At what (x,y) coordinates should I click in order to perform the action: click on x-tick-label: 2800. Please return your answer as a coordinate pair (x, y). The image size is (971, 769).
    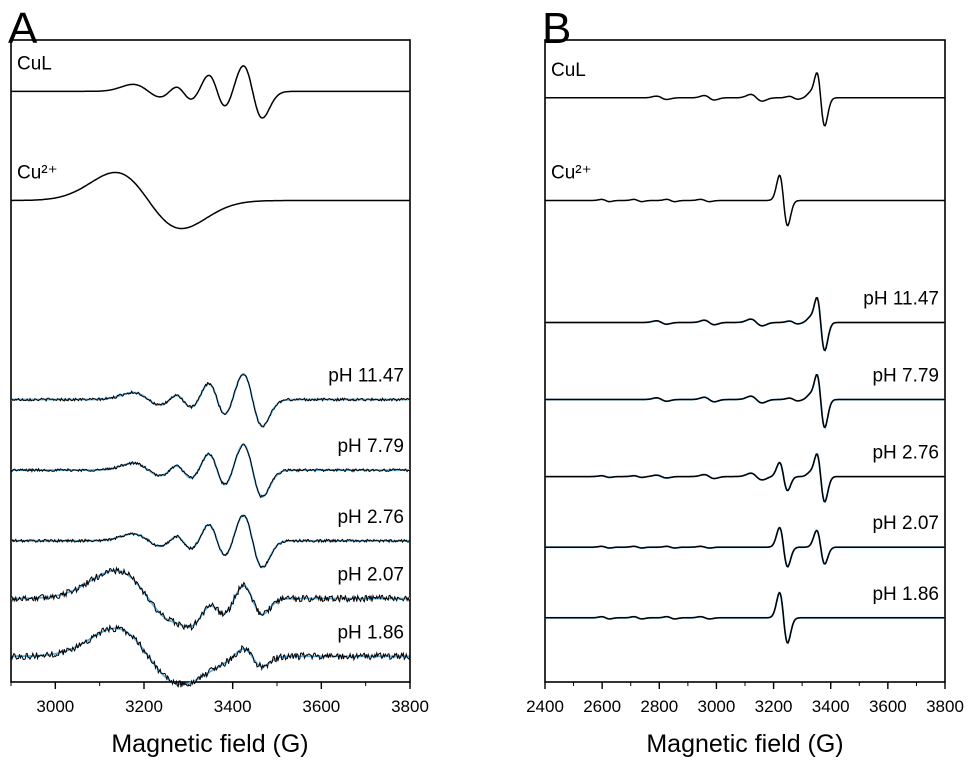
    Looking at the image, I should click on (659, 706).